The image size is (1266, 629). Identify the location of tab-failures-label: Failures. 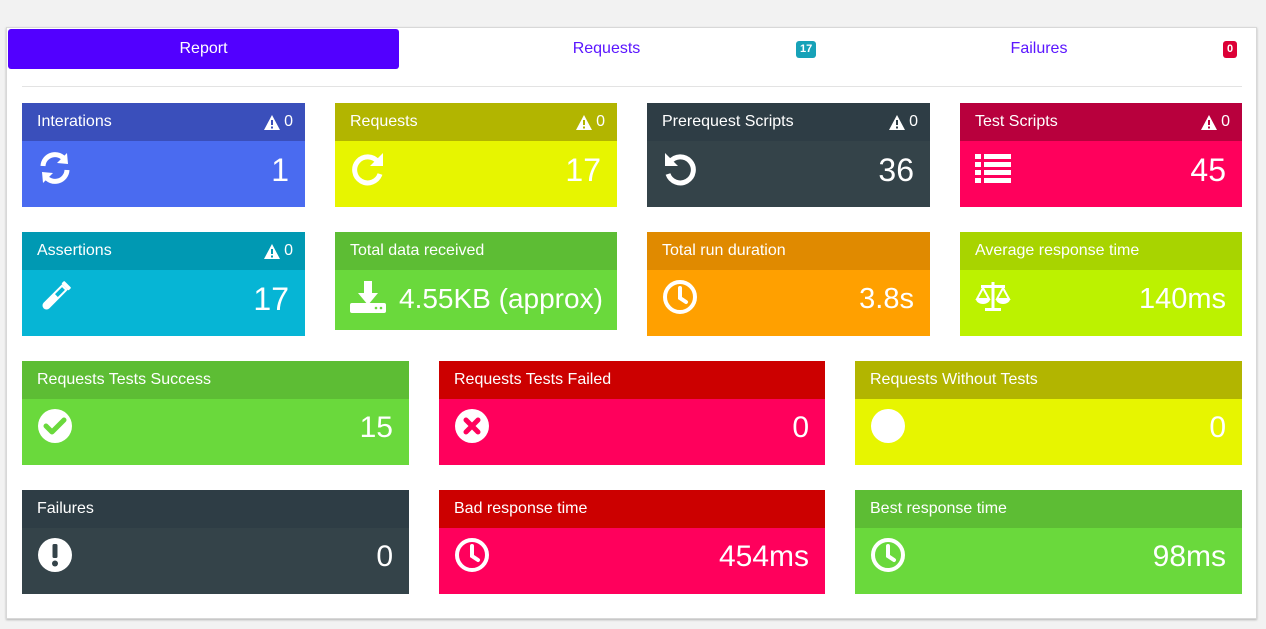
(1039, 48).